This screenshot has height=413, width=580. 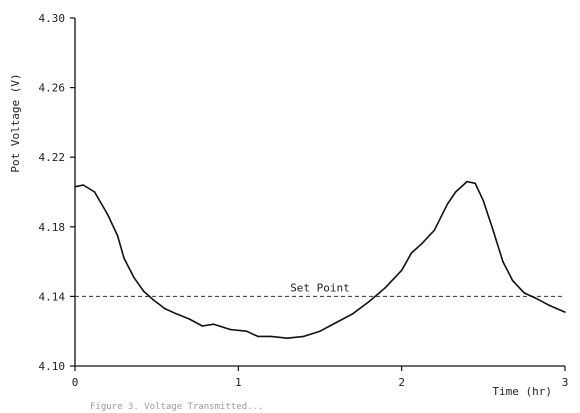 What do you see at coordinates (320, 287) in the screenshot?
I see `set-point-label: Set Point` at bounding box center [320, 287].